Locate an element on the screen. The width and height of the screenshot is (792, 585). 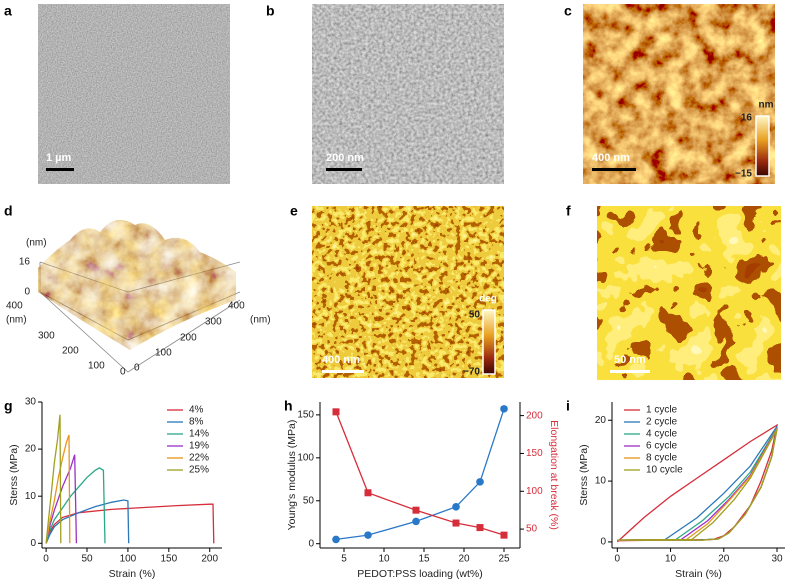
legend-label: 2 cycle is located at coordinates (662, 422).